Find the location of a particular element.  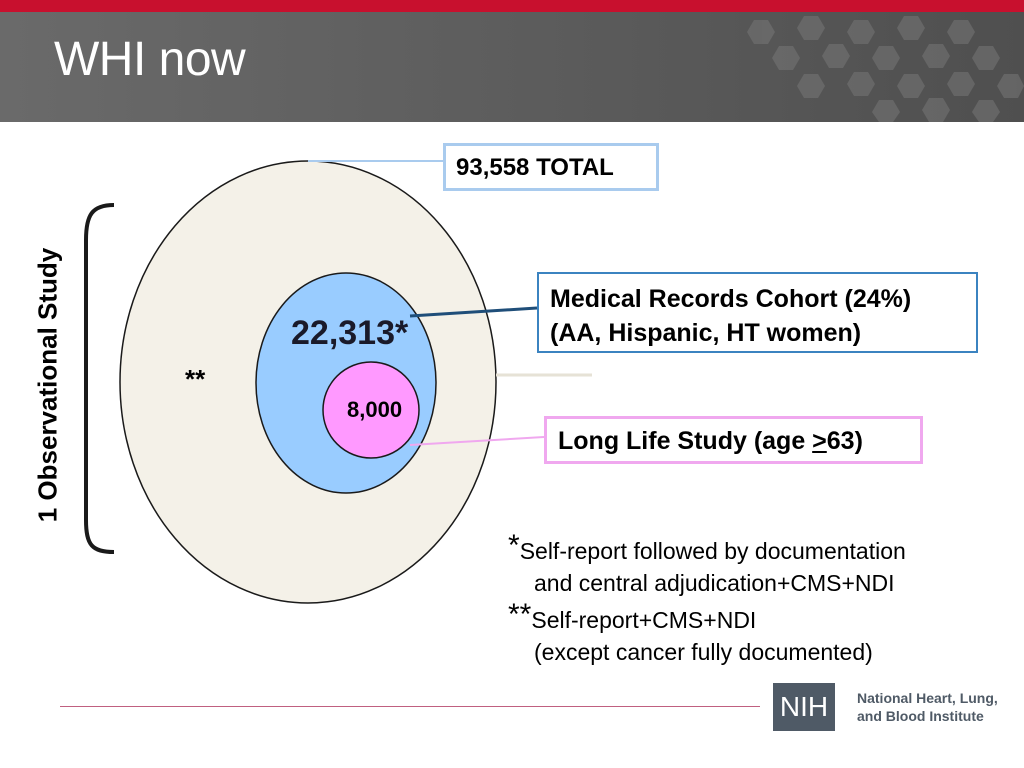

footnote-1-line1: *Self-report followed by documentation is located at coordinates (707, 548).